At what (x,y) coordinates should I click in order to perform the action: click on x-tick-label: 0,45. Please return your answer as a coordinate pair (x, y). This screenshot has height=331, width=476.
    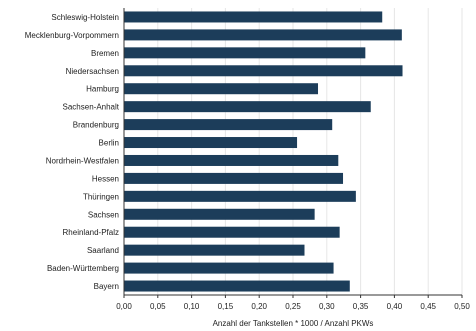
    Looking at the image, I should click on (428, 306).